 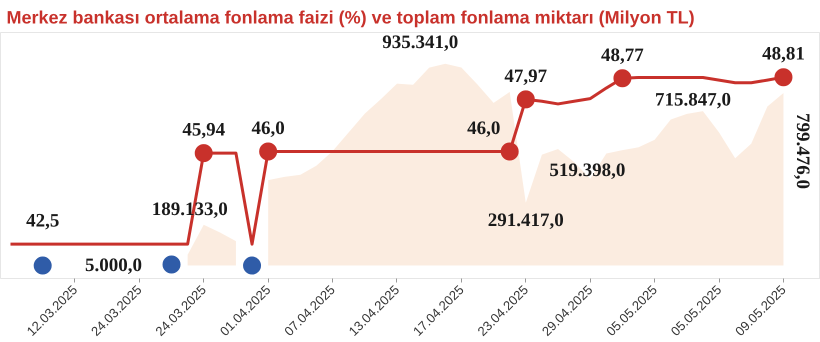 What do you see at coordinates (350, 18) in the screenshot?
I see `chart-title: Merkez bankası ortalama fonlama faizi (%) ve toplam fonlama miktarı (Milyon TL)` at bounding box center [350, 18].